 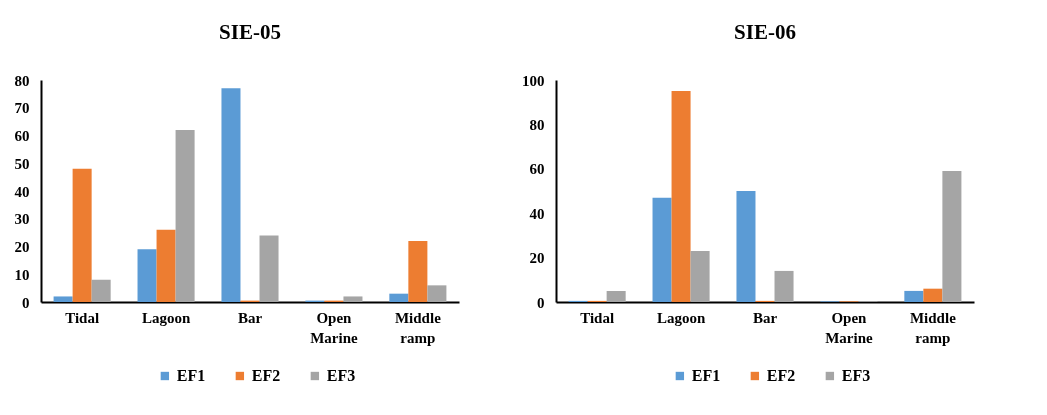 I want to click on chart-title: SIE-05, so click(x=250, y=32).